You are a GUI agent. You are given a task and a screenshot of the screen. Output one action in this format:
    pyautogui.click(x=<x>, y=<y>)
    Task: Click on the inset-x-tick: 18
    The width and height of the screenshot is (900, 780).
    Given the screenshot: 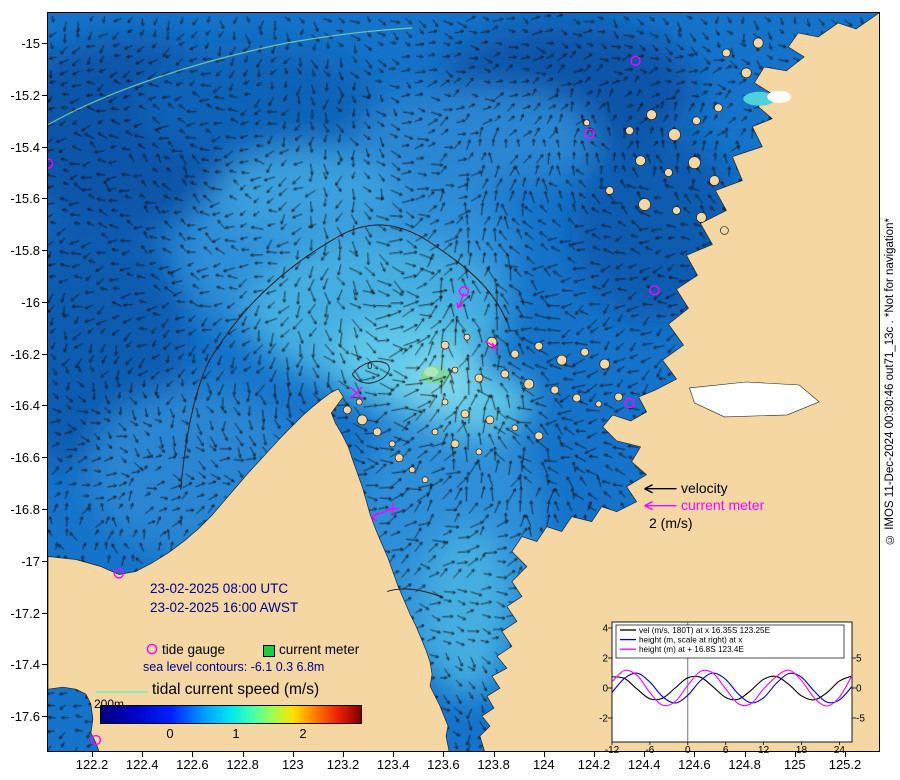 What is the action you would take?
    pyautogui.click(x=802, y=750)
    